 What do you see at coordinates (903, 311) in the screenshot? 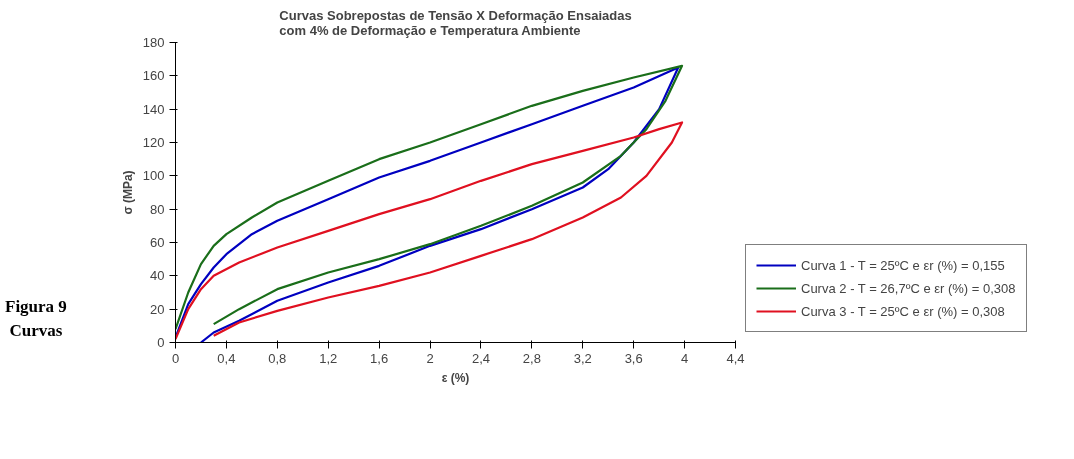
I see `legend-label: Curva 3 - T = 25ºC e εr (%) = 0,308` at bounding box center [903, 311].